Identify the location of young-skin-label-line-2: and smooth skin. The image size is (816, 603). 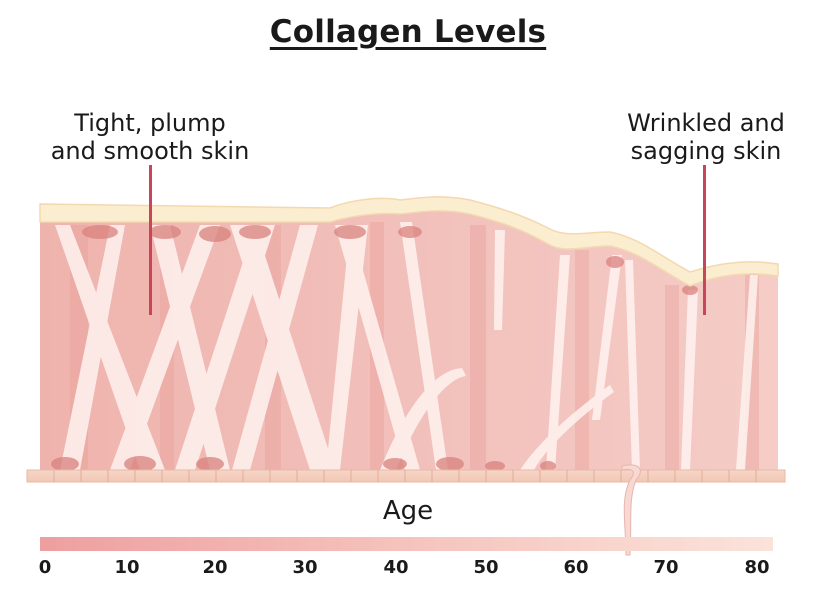
(150, 151).